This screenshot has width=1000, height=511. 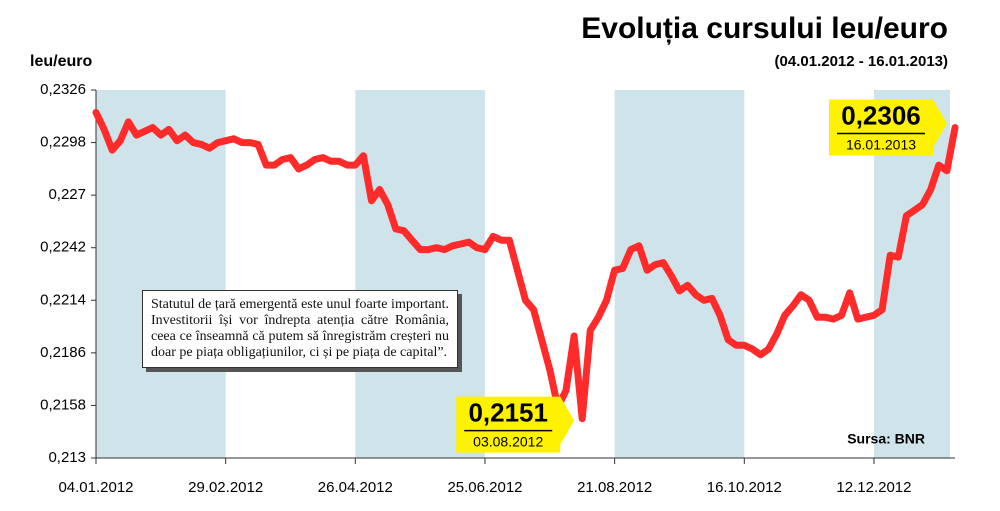 What do you see at coordinates (881, 115) in the screenshot?
I see `callout-value: 0,2306` at bounding box center [881, 115].